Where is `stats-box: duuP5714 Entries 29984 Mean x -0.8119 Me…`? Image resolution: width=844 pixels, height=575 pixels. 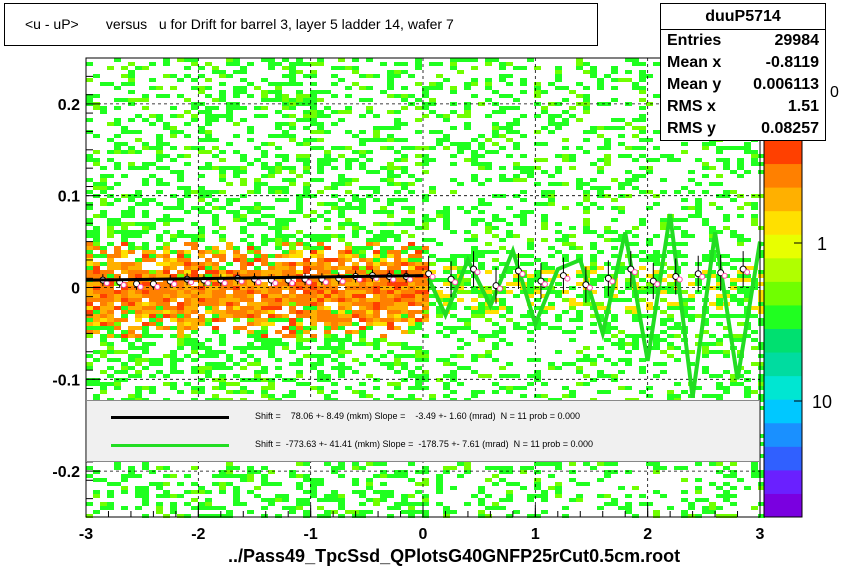
stats-box: duuP5714 Entries 29984 Mean x -0.8119 Me… is located at coordinates (743, 72).